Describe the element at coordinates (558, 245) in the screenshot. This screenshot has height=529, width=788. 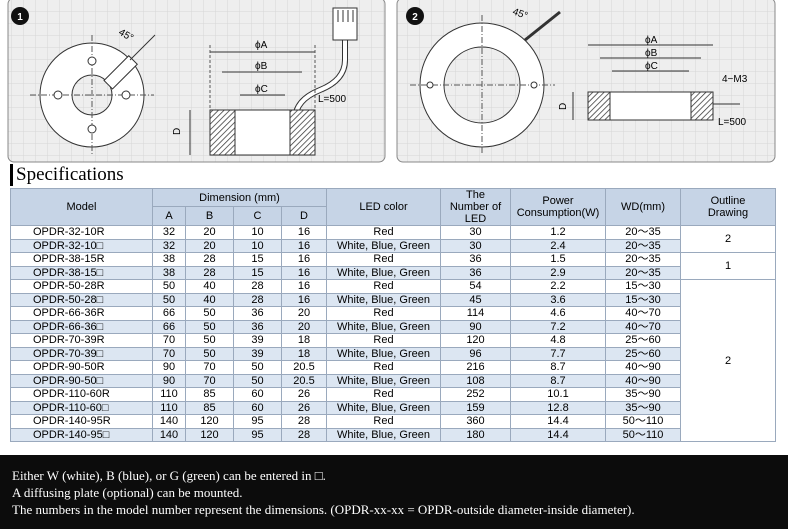
I see `table-cell: 2.4` at that location.